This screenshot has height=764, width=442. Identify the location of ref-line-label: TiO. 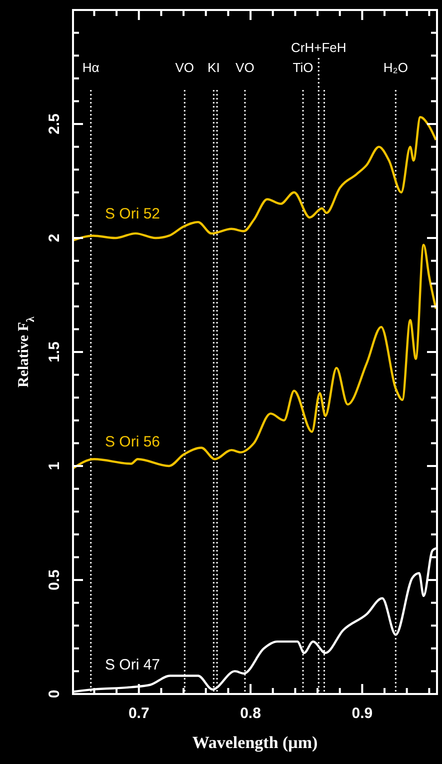
(303, 67).